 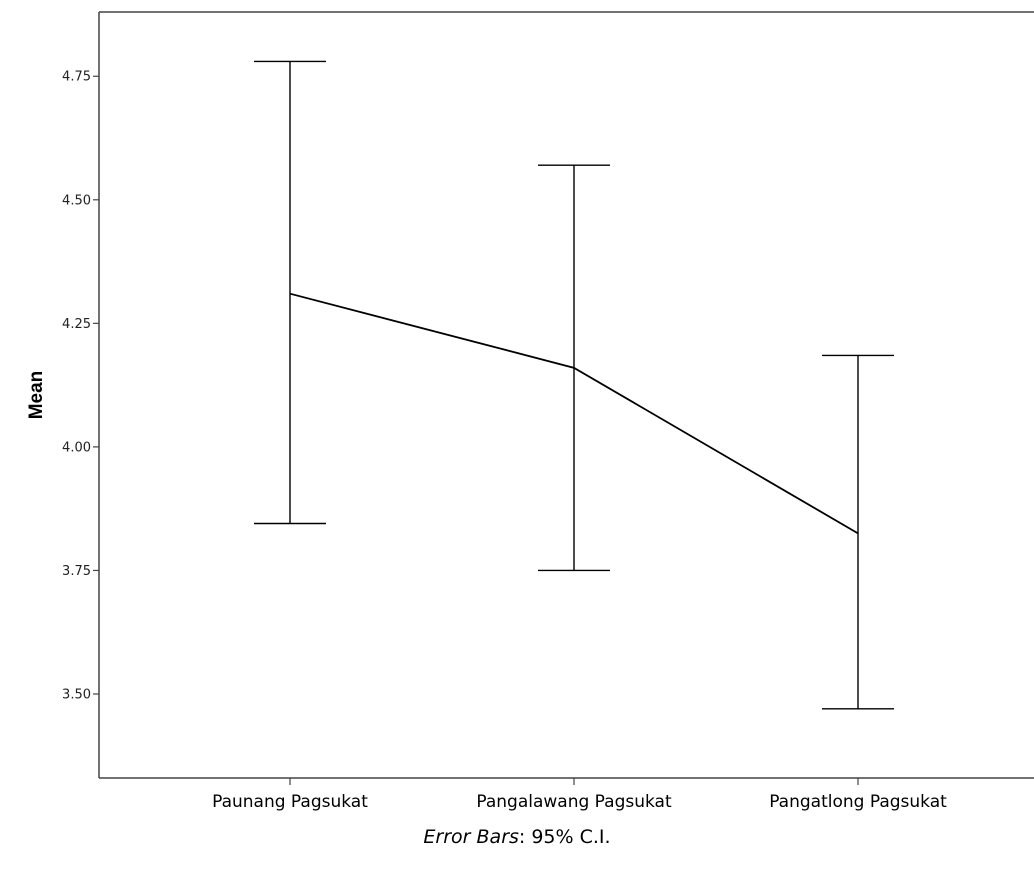 I want to click on x-tick-label: Pangatlong Pagsukat, so click(x=858, y=802).